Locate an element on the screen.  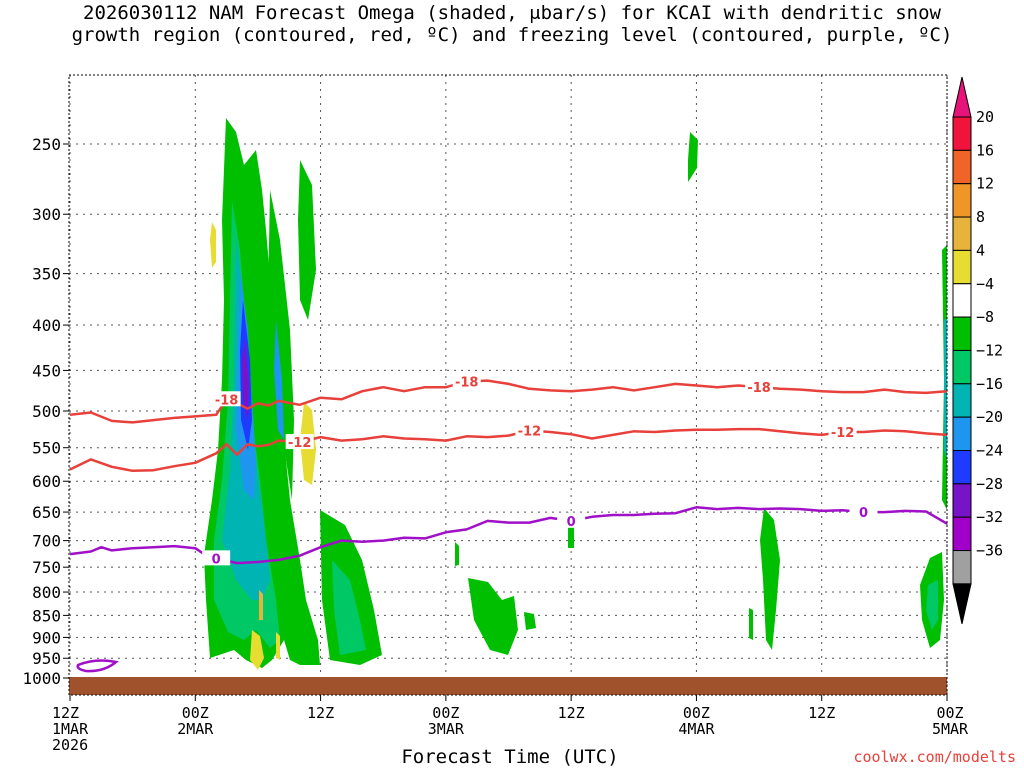
contour-label-minus18-2: -18 is located at coordinates (759, 388).